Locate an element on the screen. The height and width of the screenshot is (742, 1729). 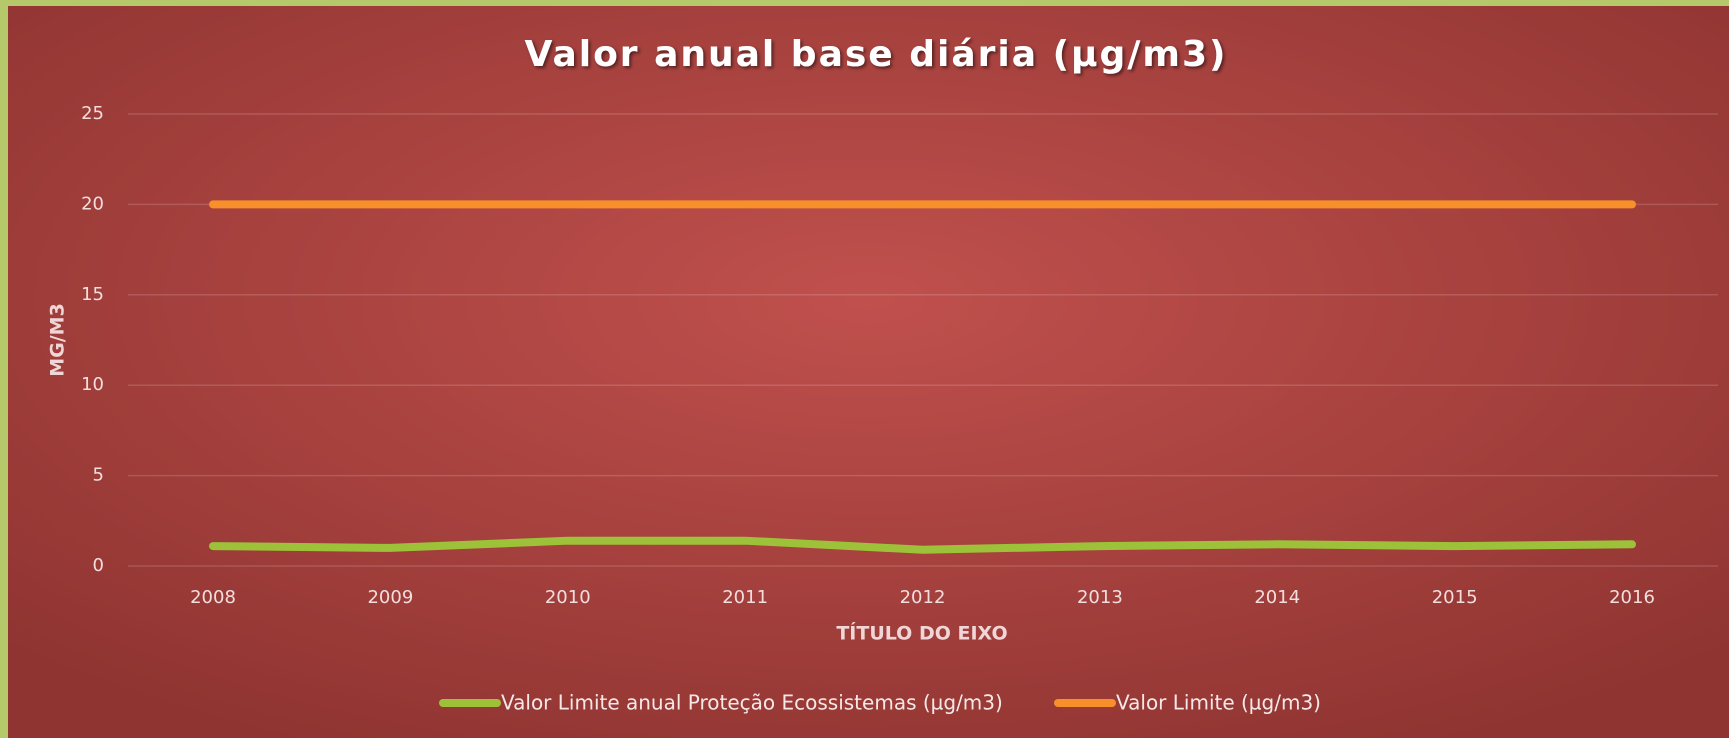
y-tick-label: 25 is located at coordinates (92, 113).